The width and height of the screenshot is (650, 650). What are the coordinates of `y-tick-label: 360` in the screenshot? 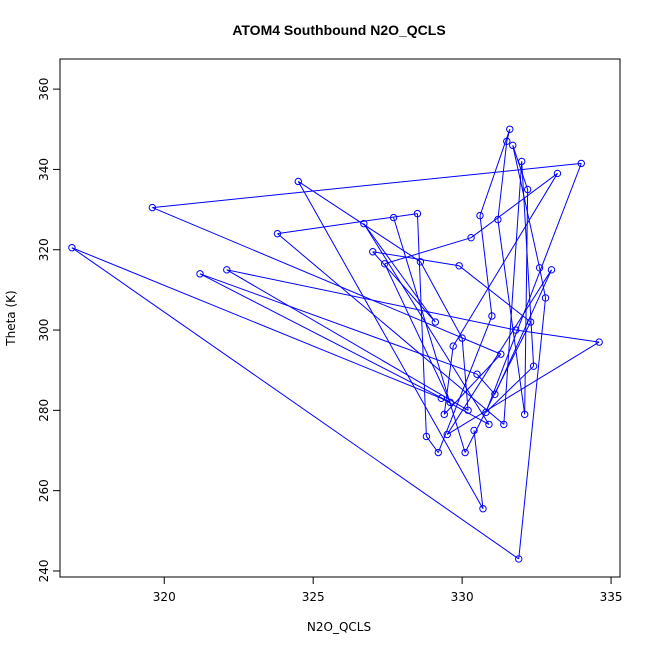 It's located at (44, 89).